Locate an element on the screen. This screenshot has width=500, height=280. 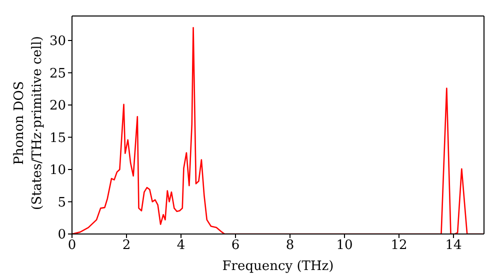
x-tick-label: 4 is located at coordinates (181, 246).